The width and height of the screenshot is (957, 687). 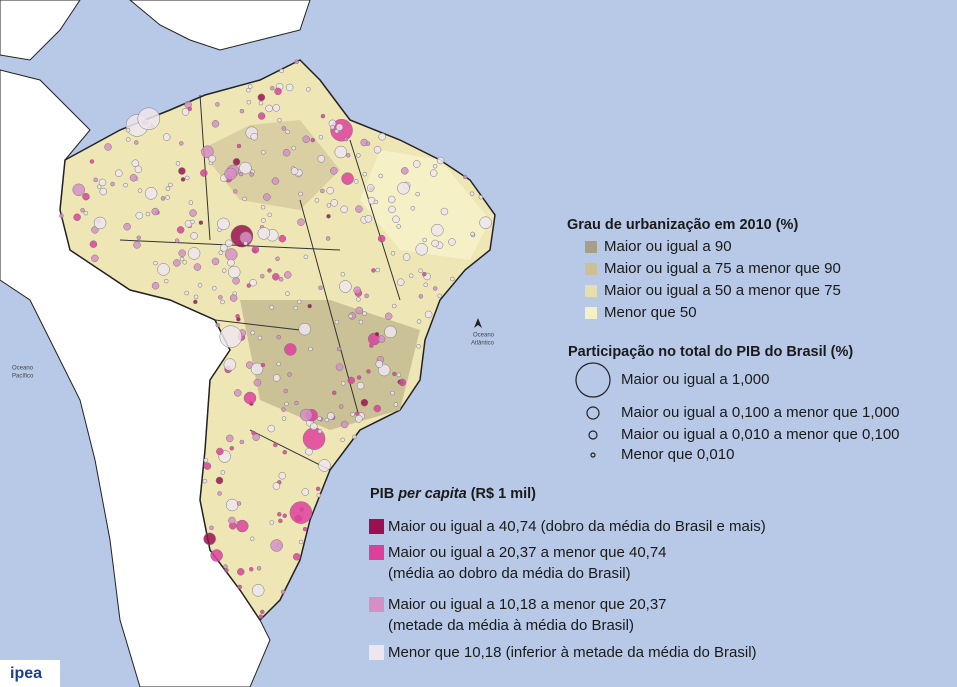 What do you see at coordinates (26, 673) in the screenshot?
I see `logo: ipea` at bounding box center [26, 673].